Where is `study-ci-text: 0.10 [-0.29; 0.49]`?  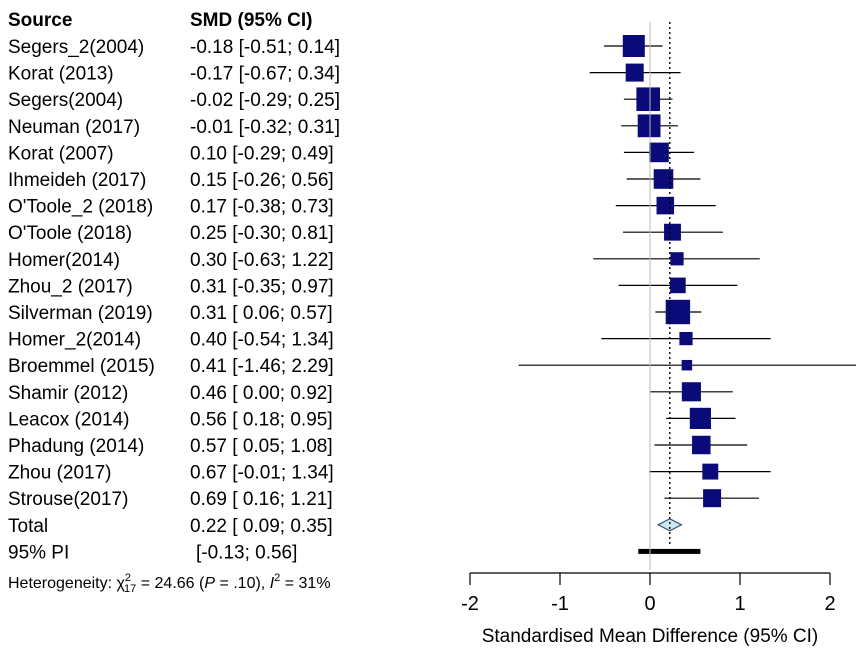 study-ci-text: 0.10 [-0.29; 0.49] is located at coordinates (262, 153).